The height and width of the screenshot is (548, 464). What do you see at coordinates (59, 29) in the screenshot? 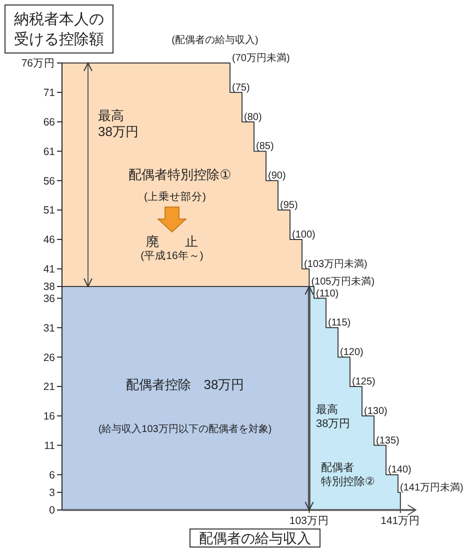
I see `y-axis-title: 納税者本人の受ける控除額` at bounding box center [59, 29].